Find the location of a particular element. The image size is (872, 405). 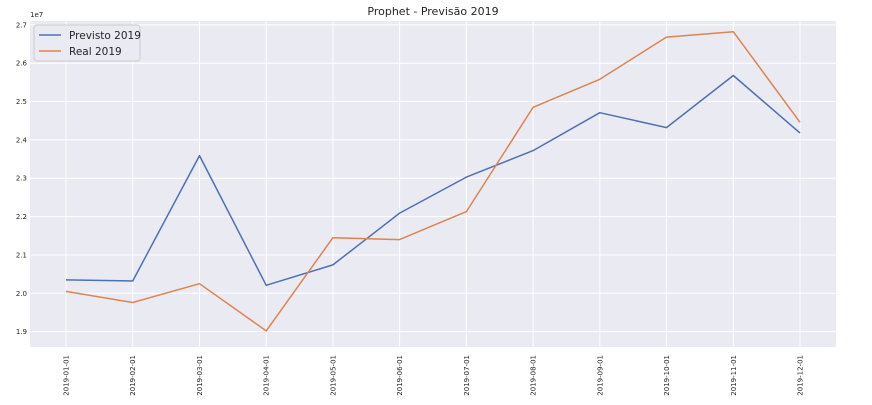

x-tick-label: 2019-06-01 is located at coordinates (400, 375).